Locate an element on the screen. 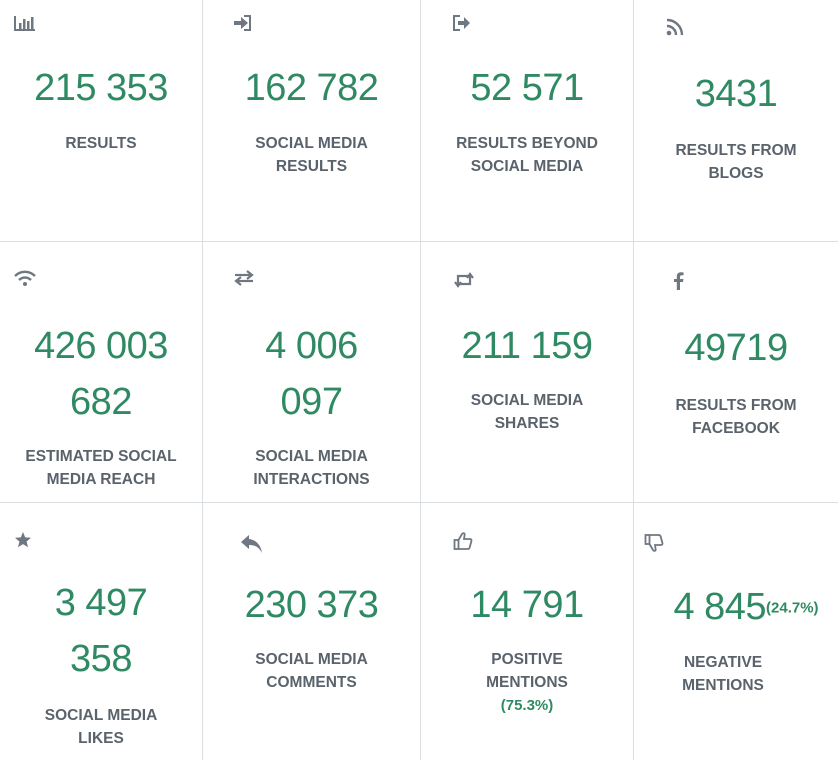 This screenshot has height=760, width=838. shares-value: 211 159 is located at coordinates (527, 346).